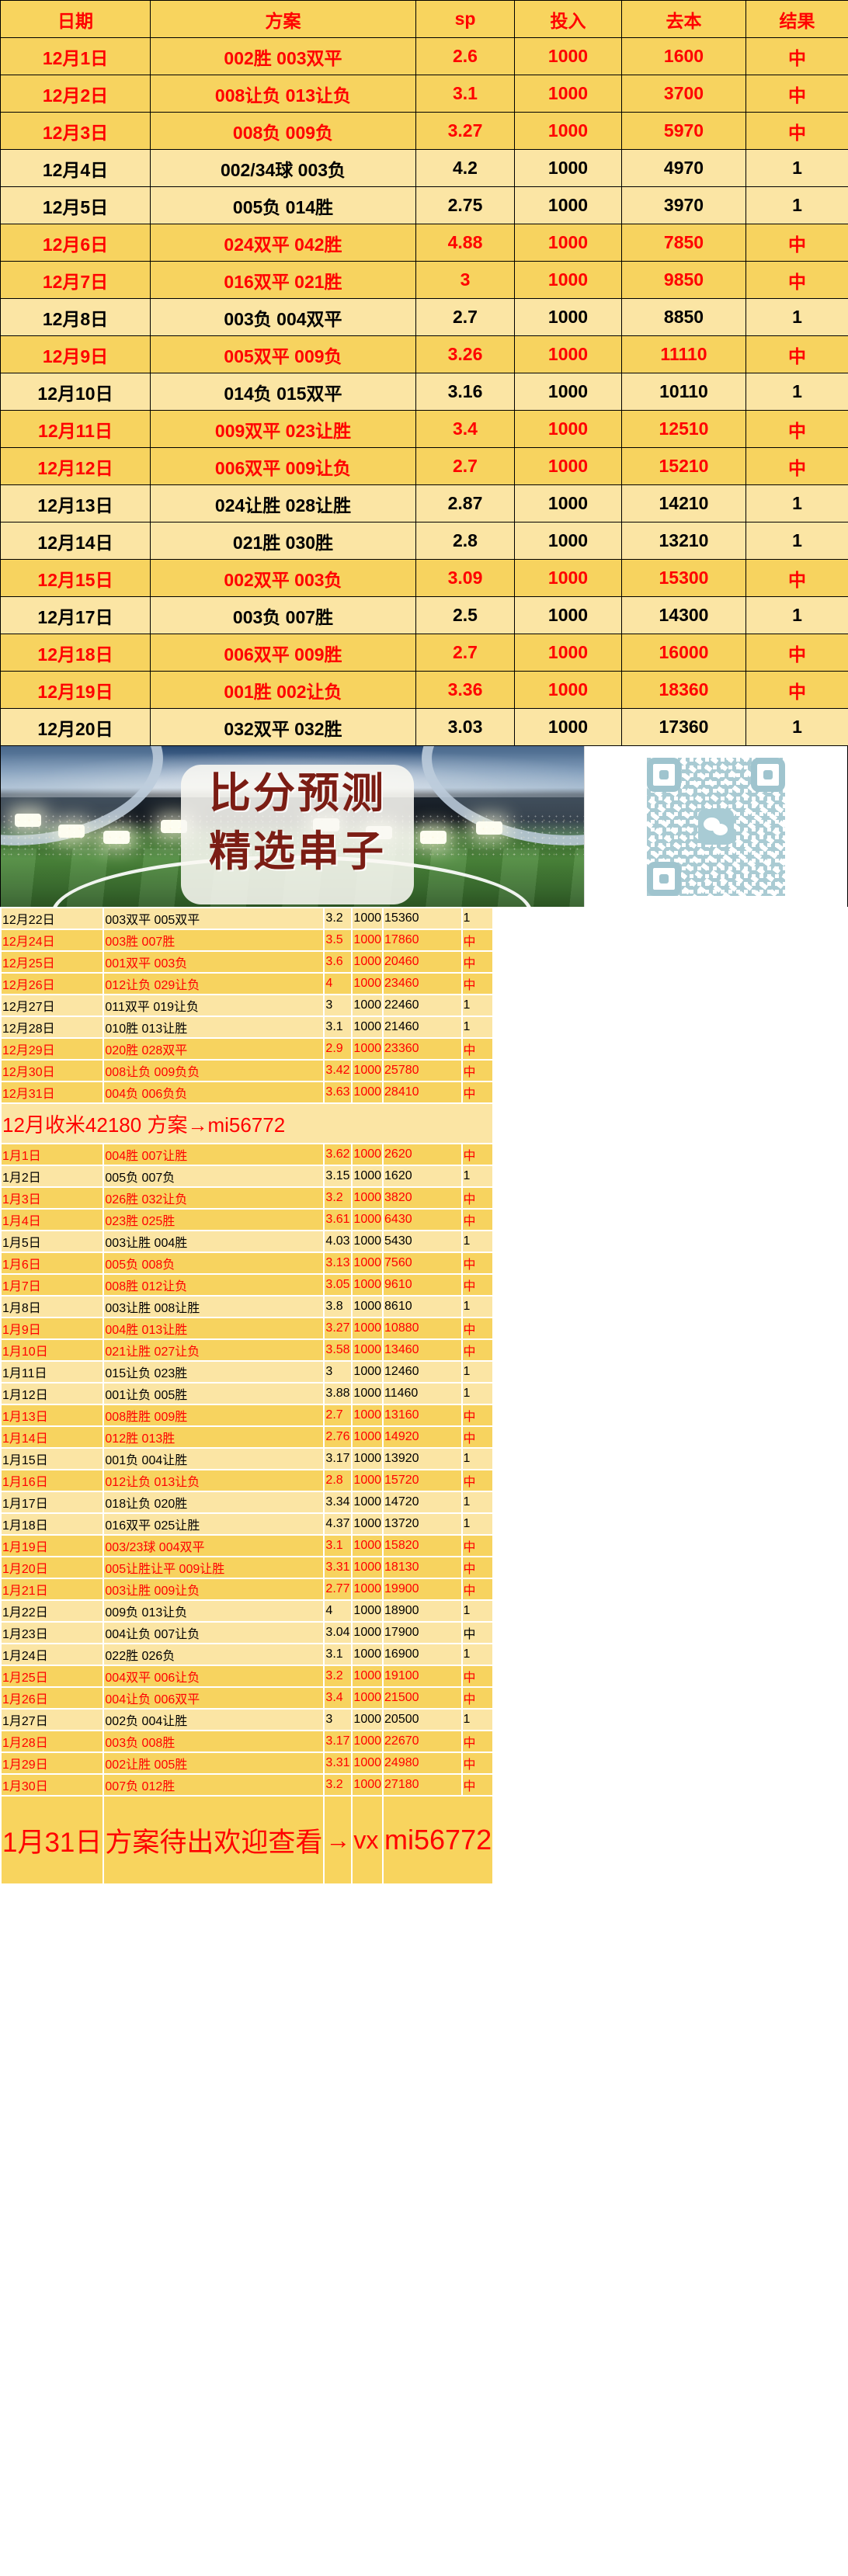  I want to click on cell-plan: 007负 012胜, so click(214, 1785).